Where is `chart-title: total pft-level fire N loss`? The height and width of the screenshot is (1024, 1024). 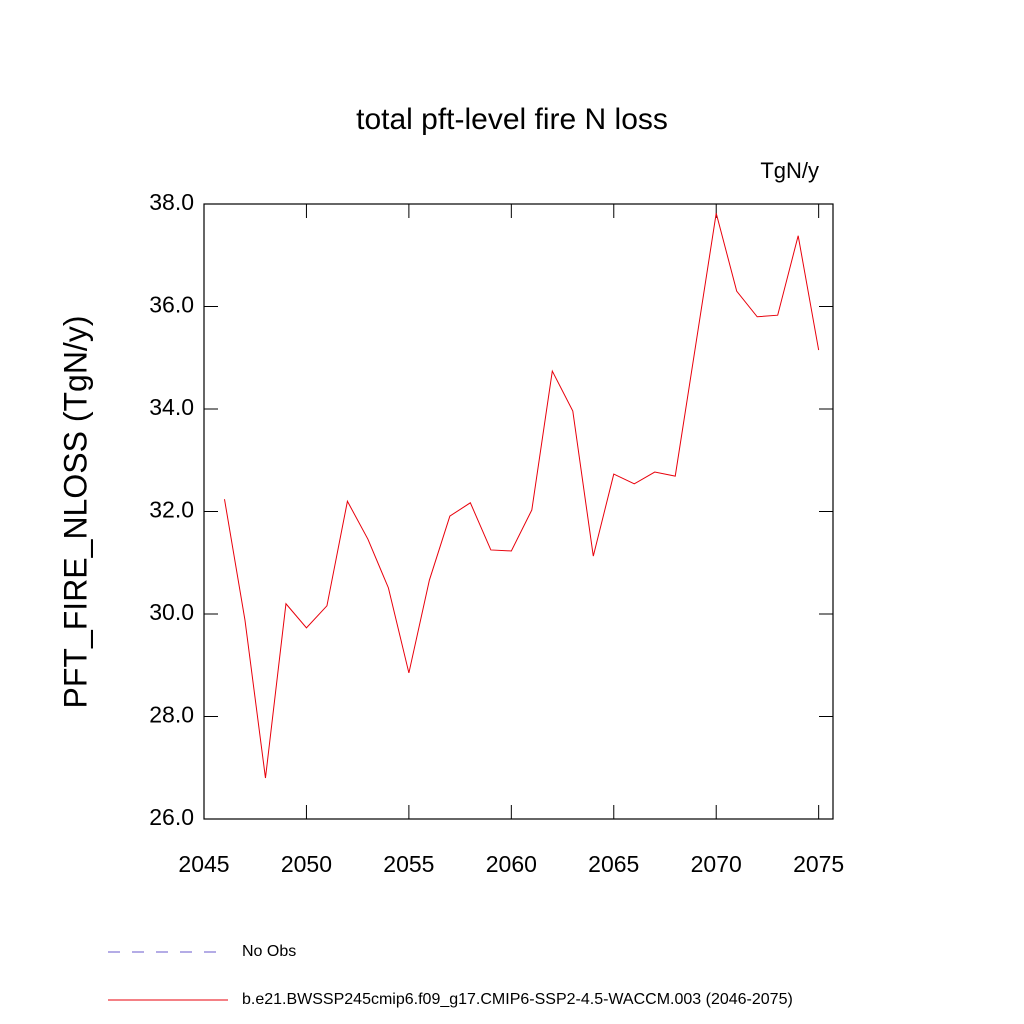 chart-title: total pft-level fire N loss is located at coordinates (512, 119).